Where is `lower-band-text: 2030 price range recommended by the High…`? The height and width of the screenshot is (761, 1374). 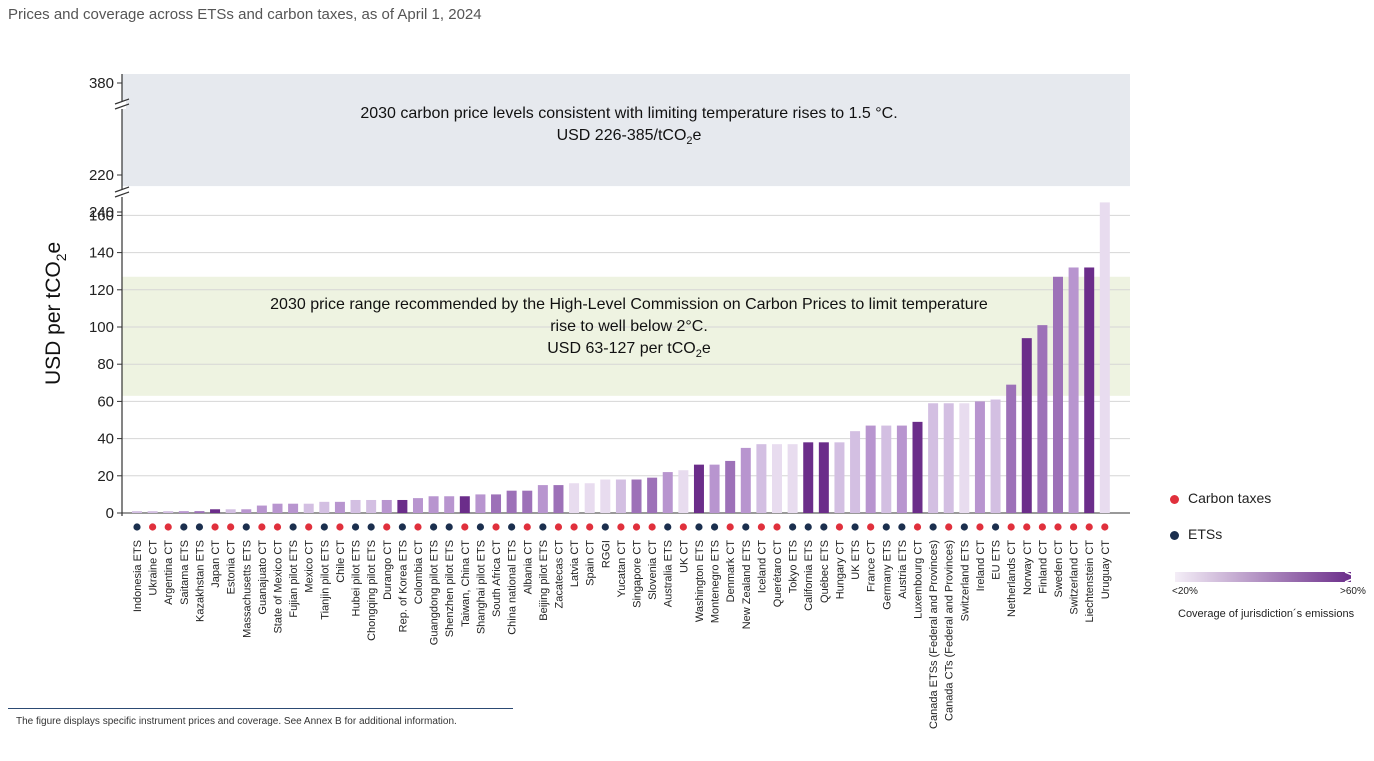 lower-band-text: 2030 price range recommended by the High… is located at coordinates (629, 304).